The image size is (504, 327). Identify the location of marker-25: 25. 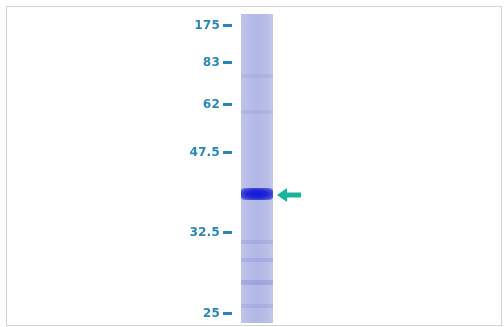
(217, 313).